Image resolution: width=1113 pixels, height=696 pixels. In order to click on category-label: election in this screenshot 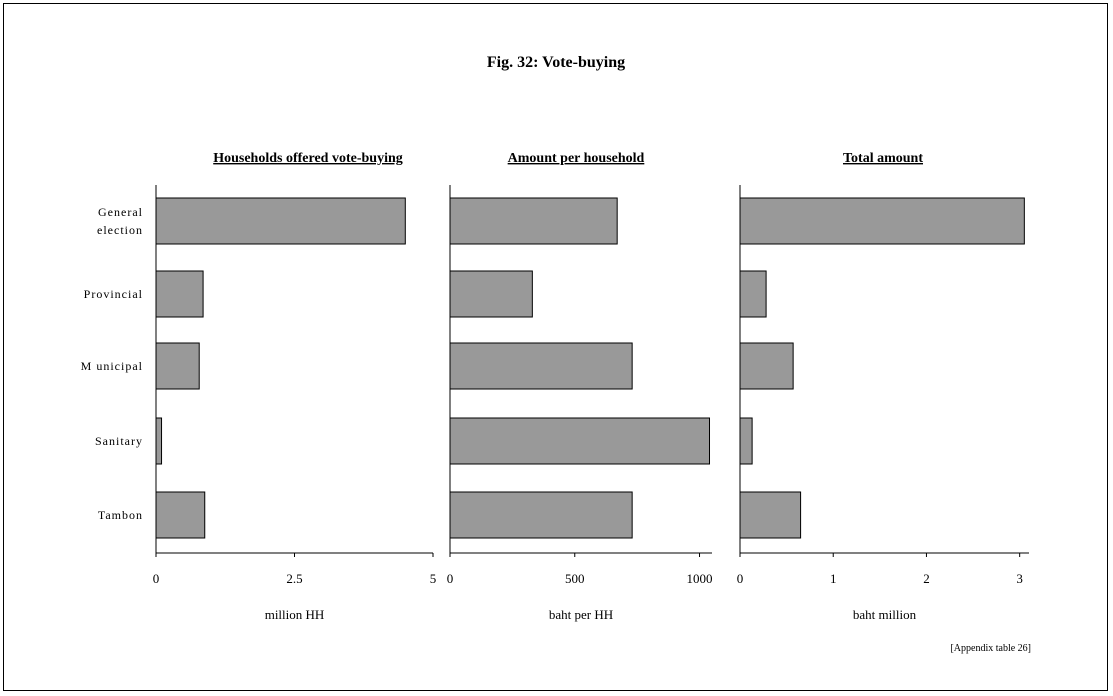, I will do `click(120, 230)`.